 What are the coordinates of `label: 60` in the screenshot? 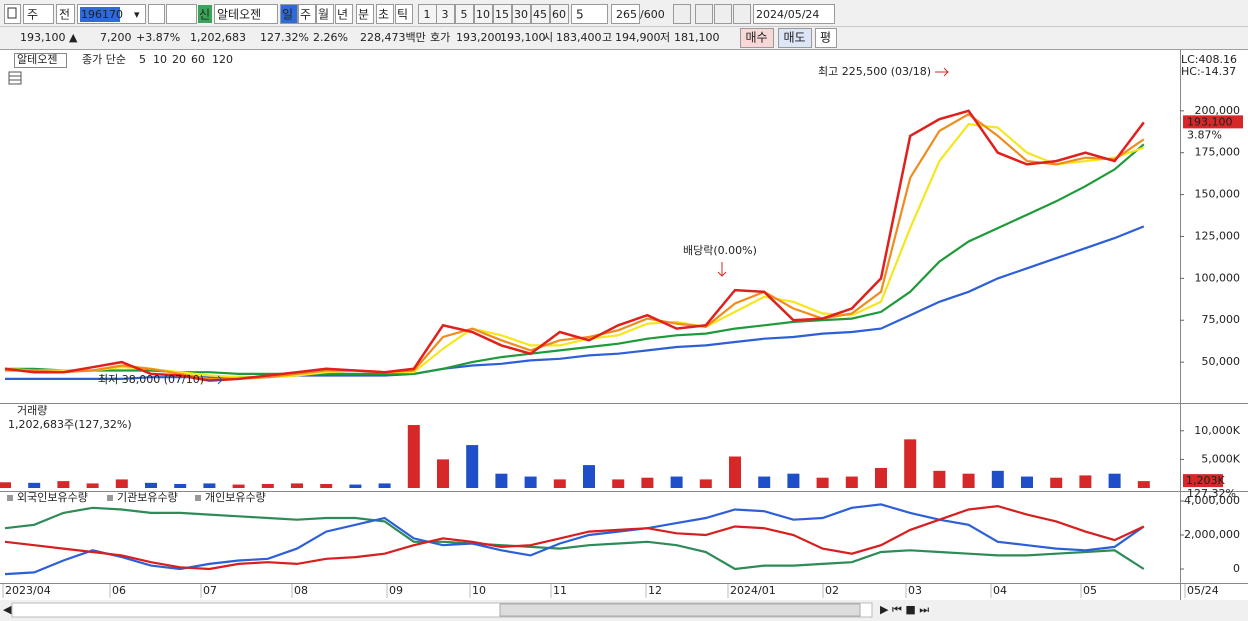 It's located at (559, 14).